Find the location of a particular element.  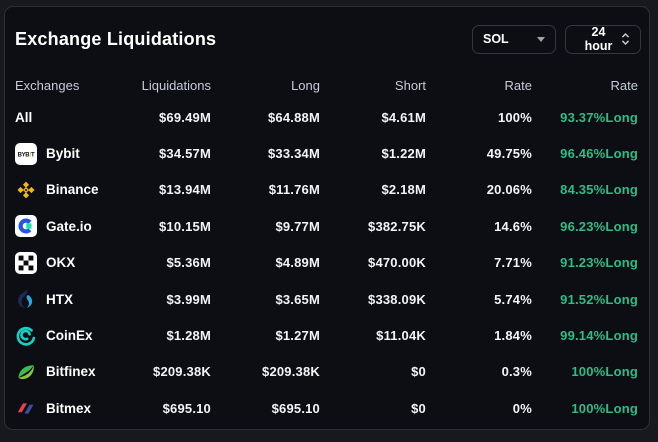

panel-header: Exchange Liquidations SOL 24 hour is located at coordinates (327, 34).